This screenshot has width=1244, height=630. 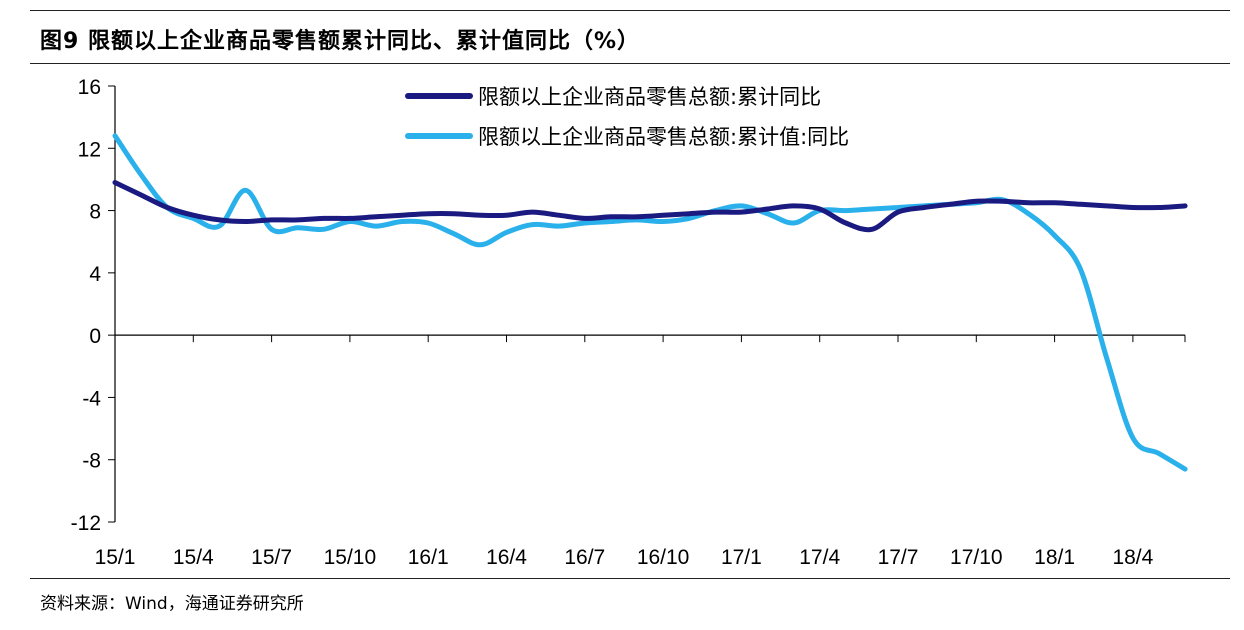 What do you see at coordinates (271, 557) in the screenshot?
I see `x-tick-label: 15/7` at bounding box center [271, 557].